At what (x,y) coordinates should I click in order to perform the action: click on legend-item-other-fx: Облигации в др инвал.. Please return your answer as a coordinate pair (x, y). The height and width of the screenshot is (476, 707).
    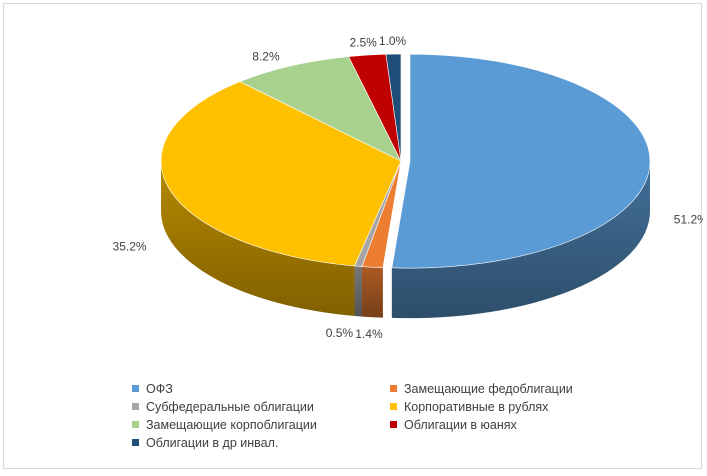
    Looking at the image, I should click on (261, 442).